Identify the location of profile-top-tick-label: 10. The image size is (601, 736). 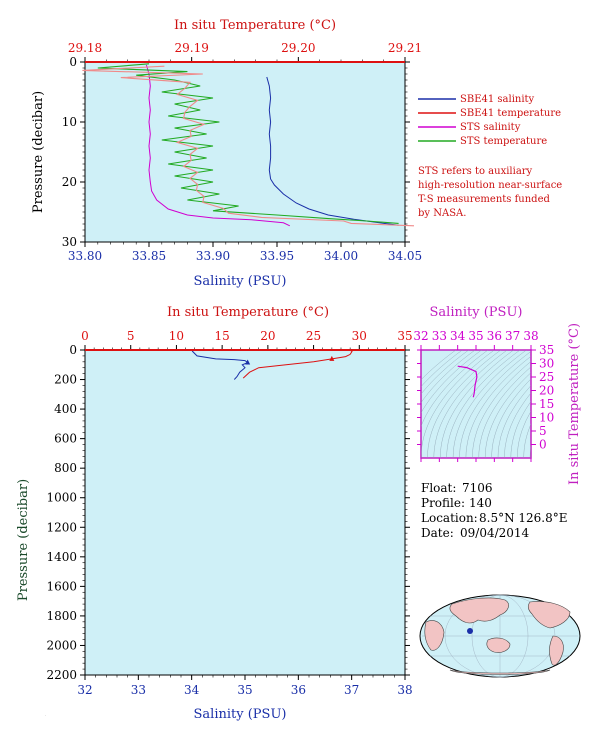
(176, 336).